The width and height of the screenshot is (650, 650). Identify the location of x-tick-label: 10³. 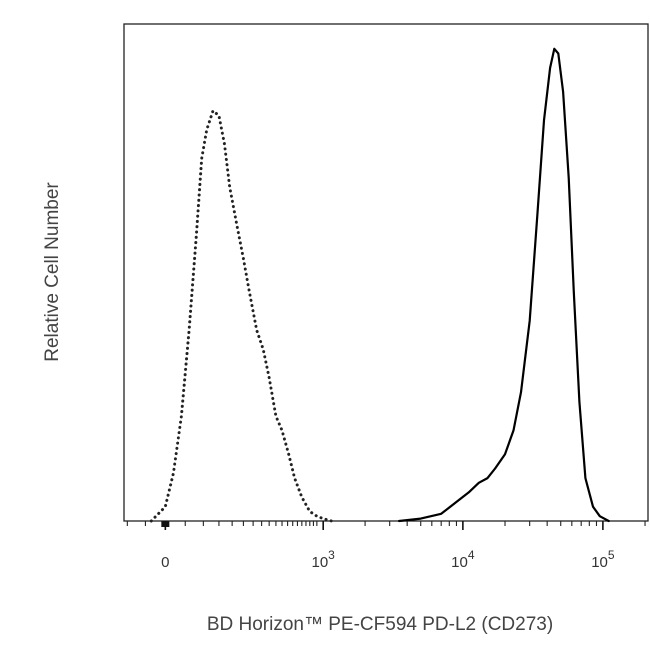
(323, 559).